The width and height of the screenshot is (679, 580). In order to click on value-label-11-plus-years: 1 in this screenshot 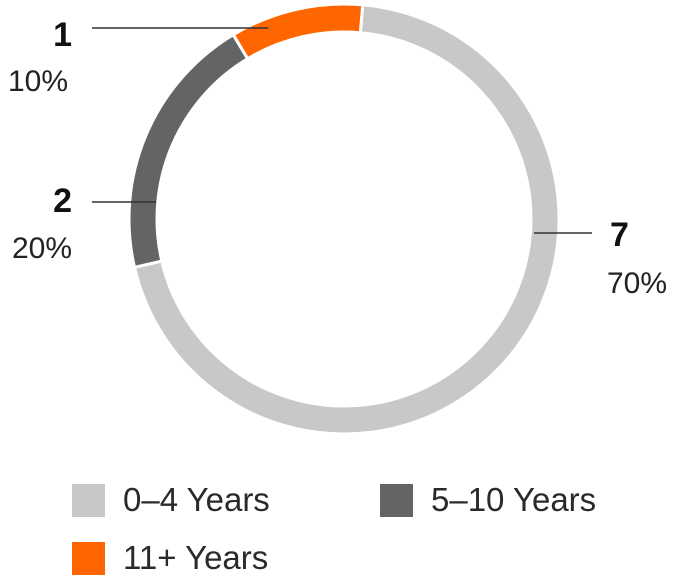, I will do `click(62, 35)`.